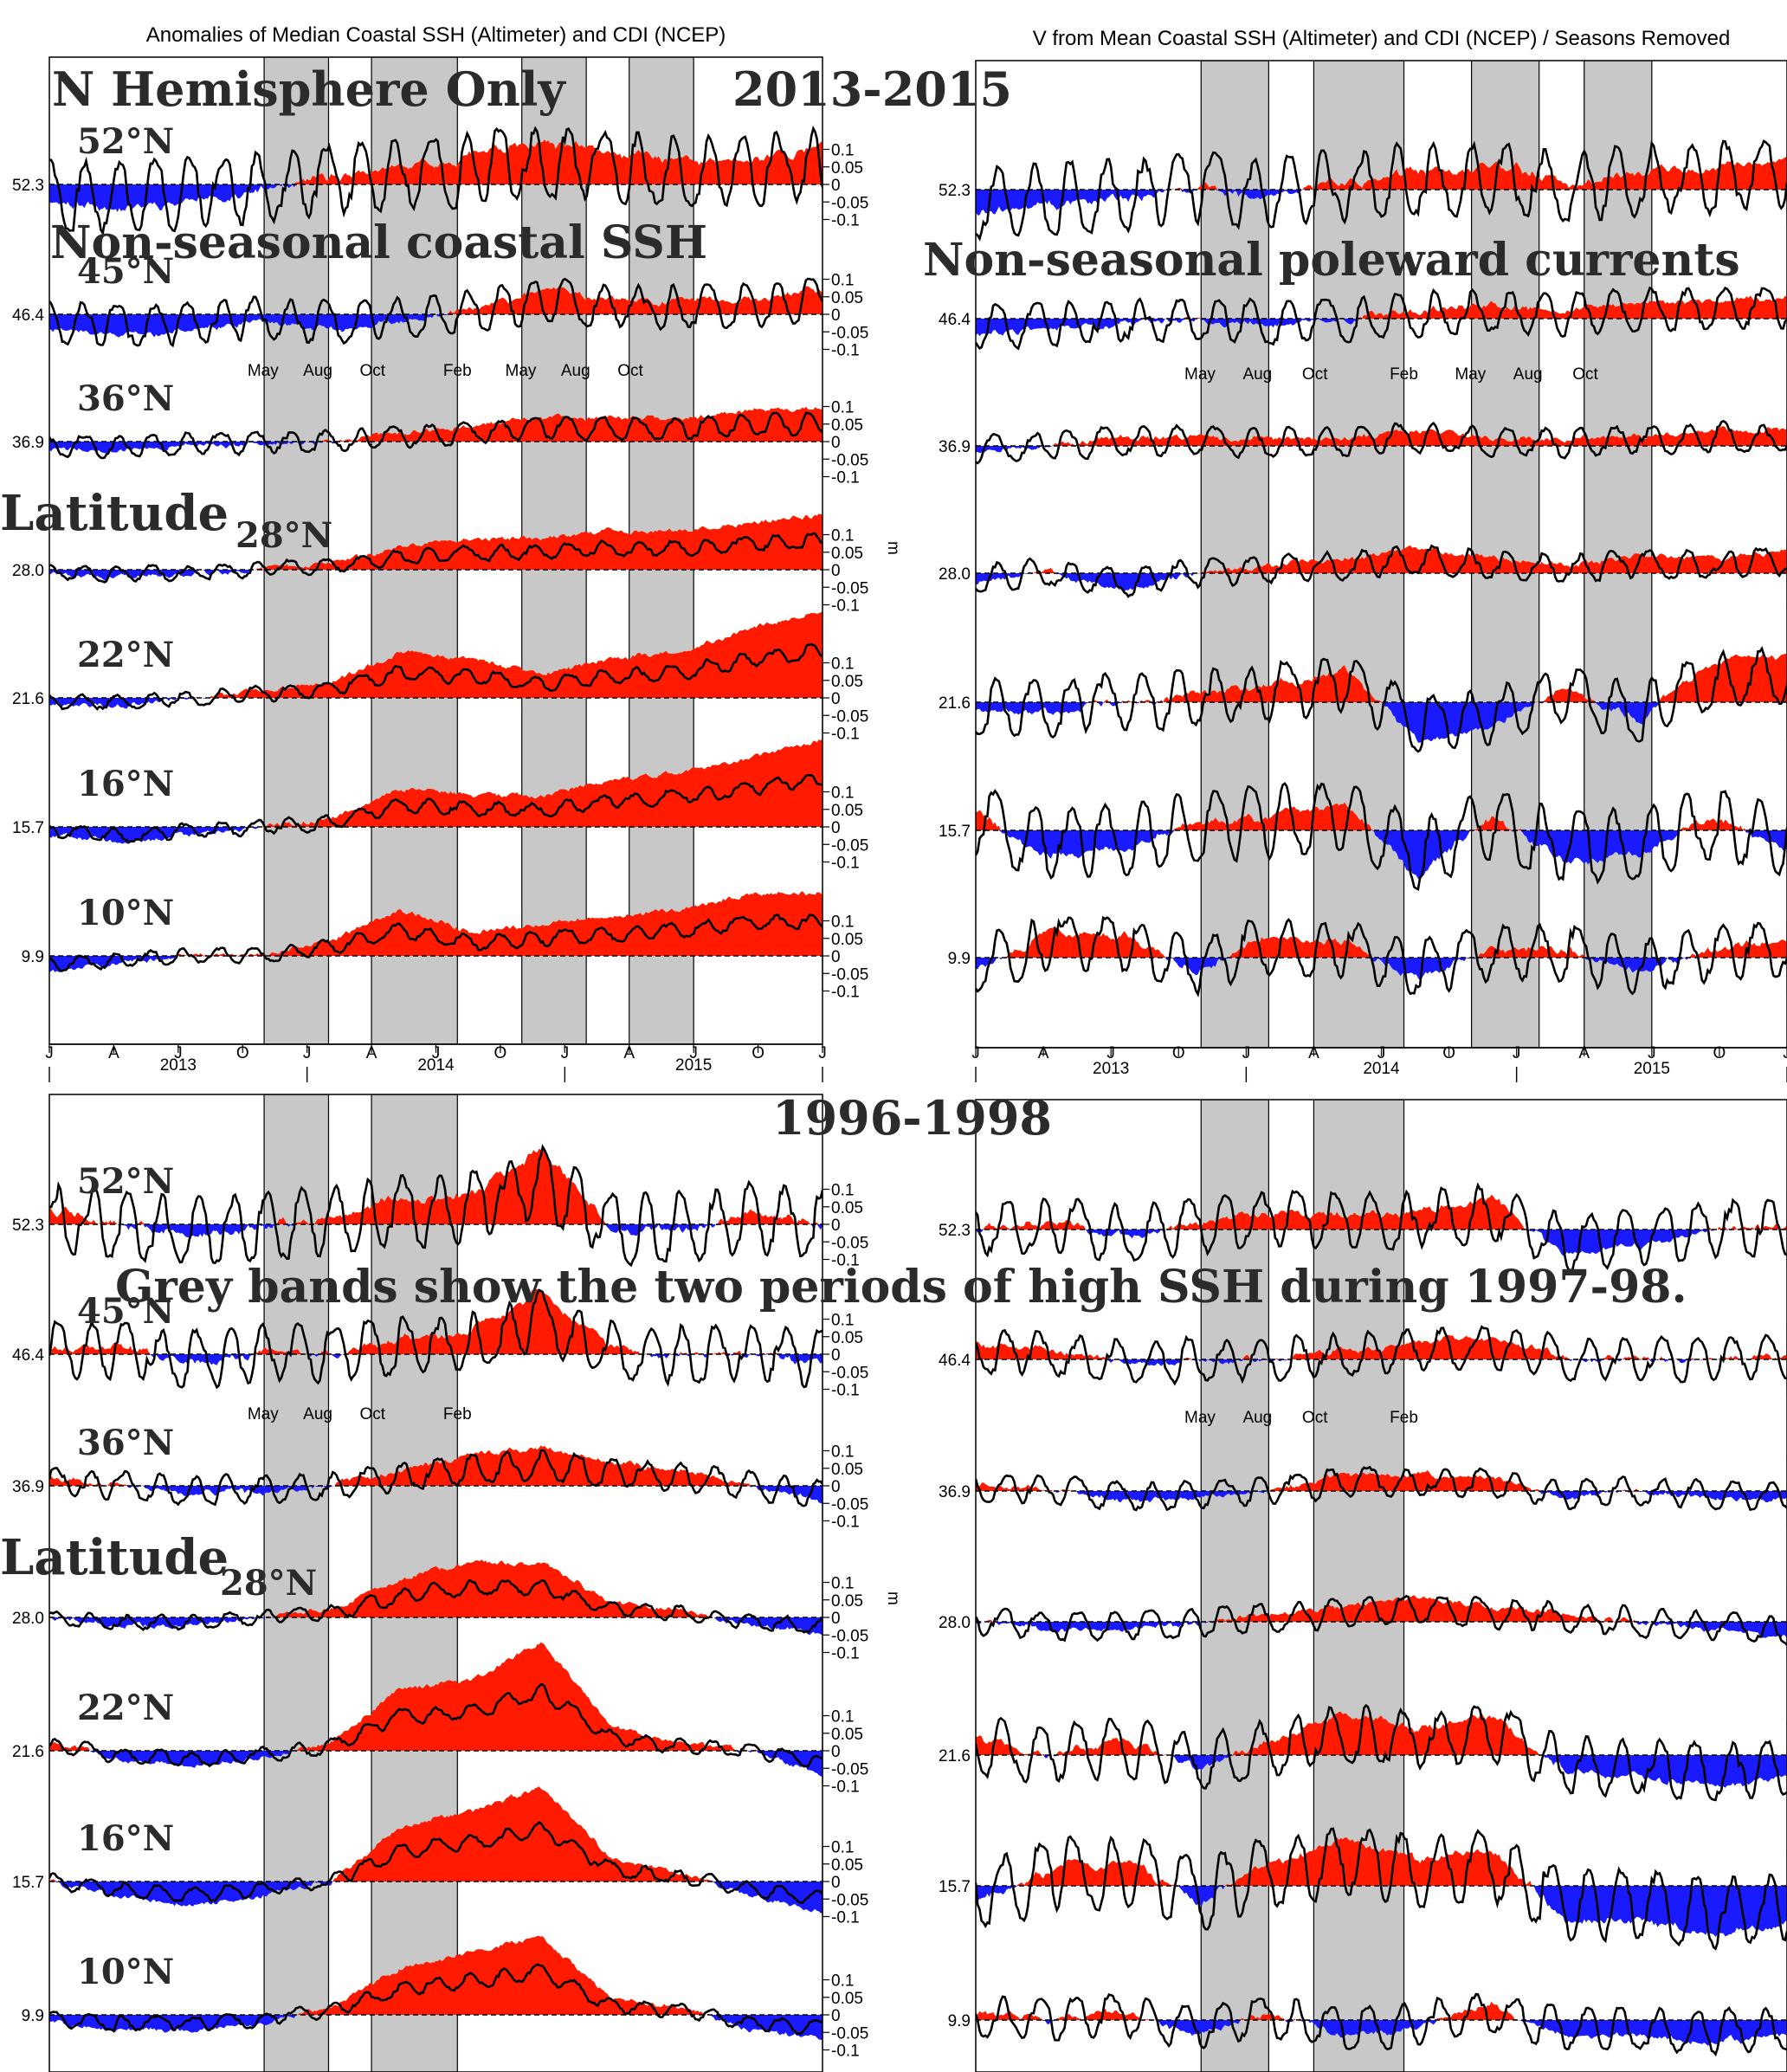 This screenshot has height=2072, width=1787. Describe the element at coordinates (955, 832) in the screenshot. I see `lat-ref-label-row-6: 15.7` at that location.